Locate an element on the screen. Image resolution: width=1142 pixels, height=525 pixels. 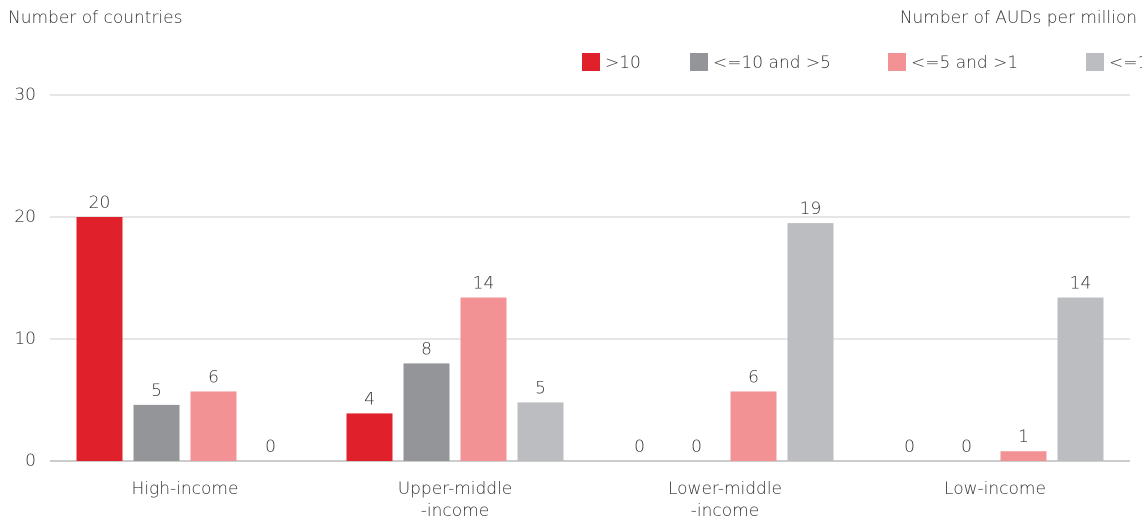
data-label: 19 is located at coordinates (811, 209).